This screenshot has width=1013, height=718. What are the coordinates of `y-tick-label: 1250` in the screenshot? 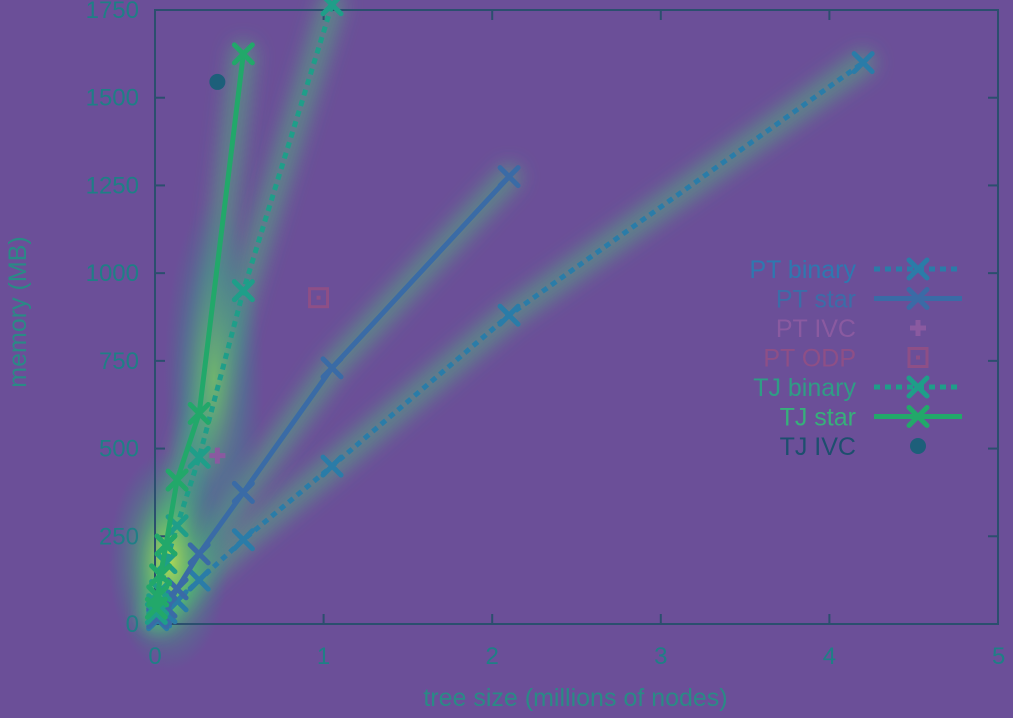 It's located at (112, 185).